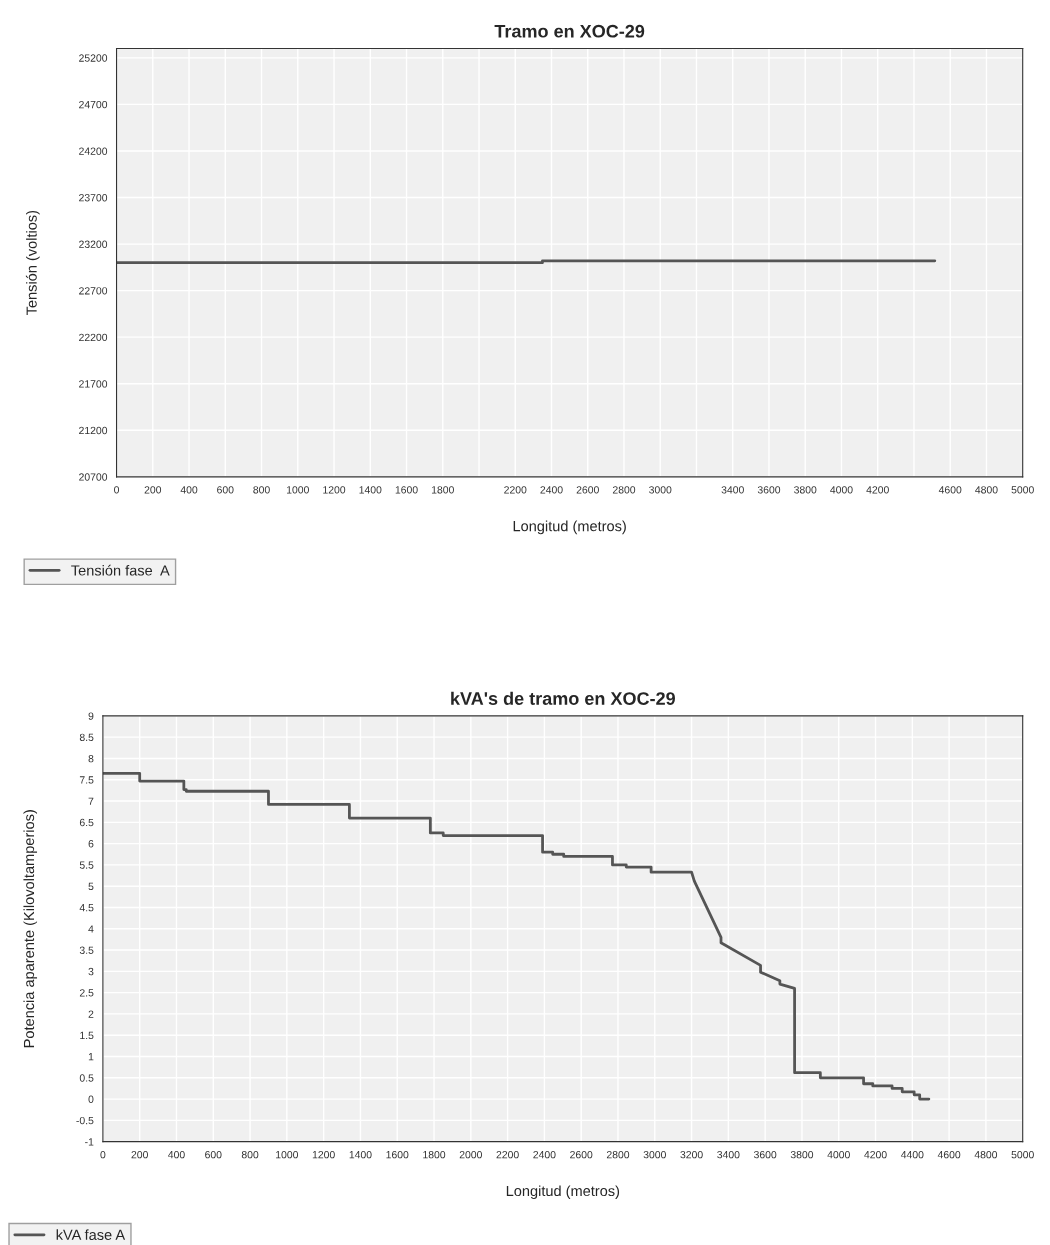  Describe the element at coordinates (85, 1120) in the screenshot. I see `y-tick-label: -0.5` at that location.